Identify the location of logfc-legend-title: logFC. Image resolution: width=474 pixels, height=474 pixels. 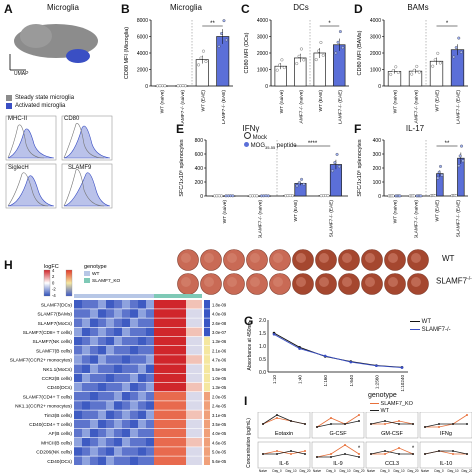
(51, 267).